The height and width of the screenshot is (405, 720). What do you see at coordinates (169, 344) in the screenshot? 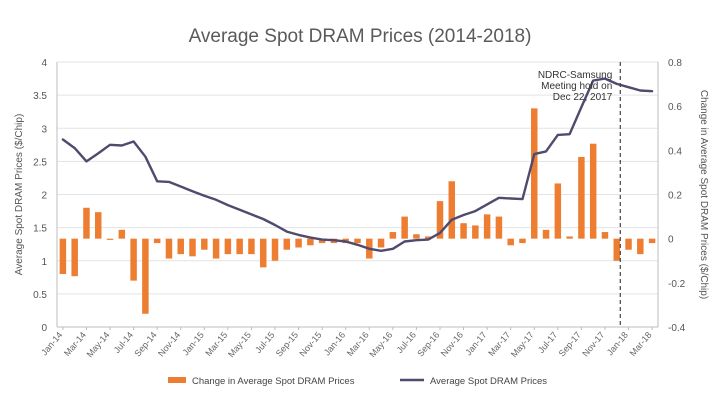
I see `x-tick-label: Nov-14` at bounding box center [169, 344].